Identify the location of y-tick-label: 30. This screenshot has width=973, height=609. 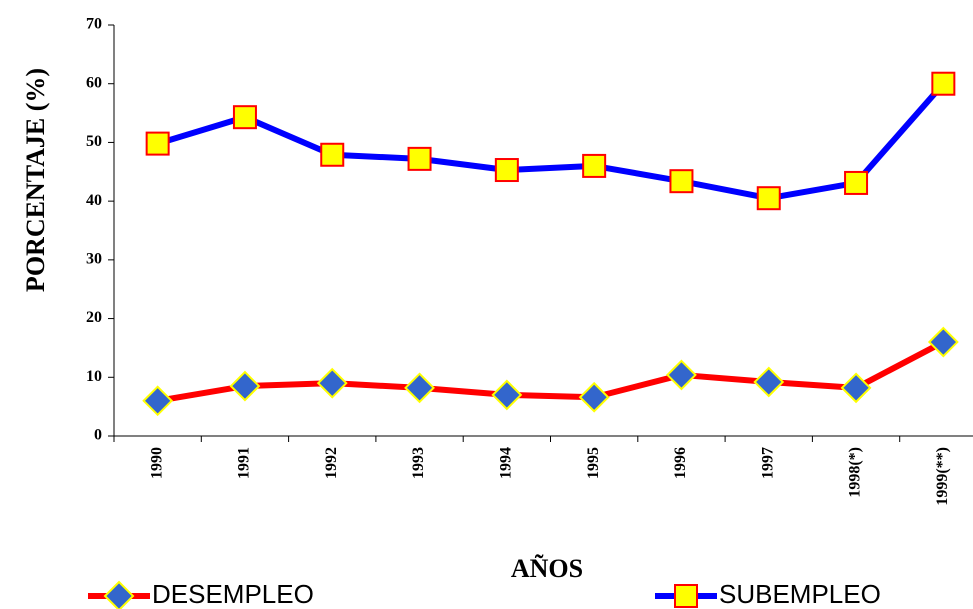
(94, 259).